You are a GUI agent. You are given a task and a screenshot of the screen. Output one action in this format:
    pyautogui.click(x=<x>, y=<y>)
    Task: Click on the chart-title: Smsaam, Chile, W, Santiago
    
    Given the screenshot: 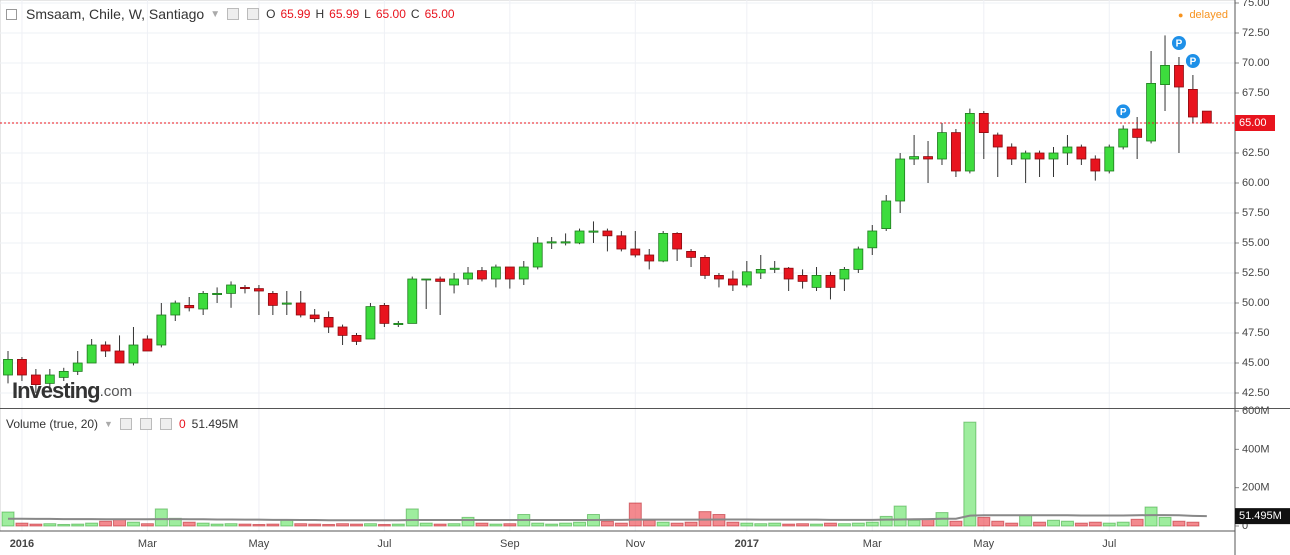 What is the action you would take?
    pyautogui.click(x=115, y=14)
    